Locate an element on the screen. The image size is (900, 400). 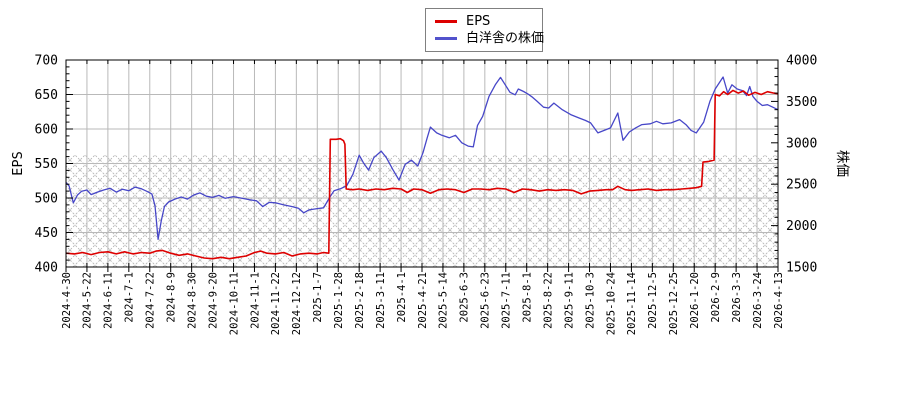
x-axis-tick-label: 2024-12-12 is located at coordinates (297, 303).